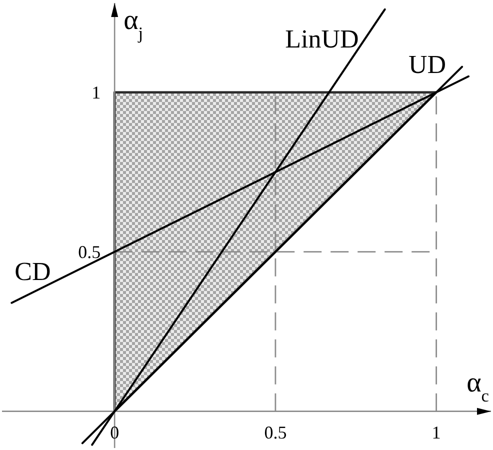 The image size is (493, 450). I want to click on x-tick-label: 1, so click(436, 432).